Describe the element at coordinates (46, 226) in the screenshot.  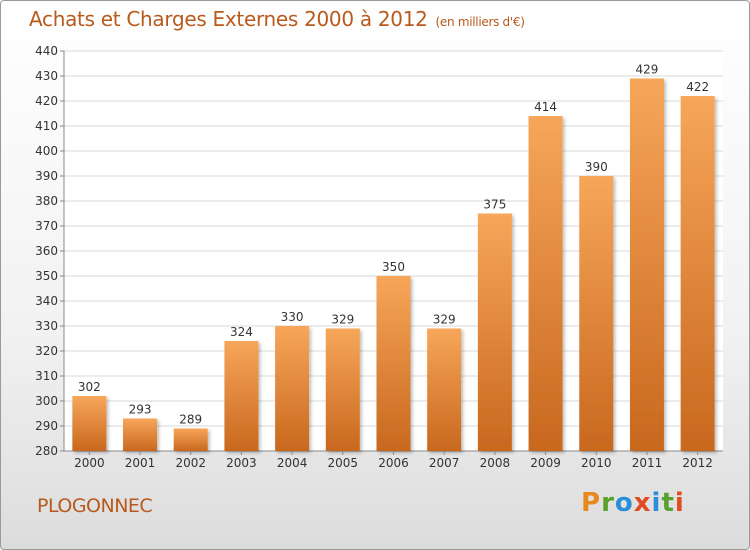
I see `y-tick-label: 370` at that location.